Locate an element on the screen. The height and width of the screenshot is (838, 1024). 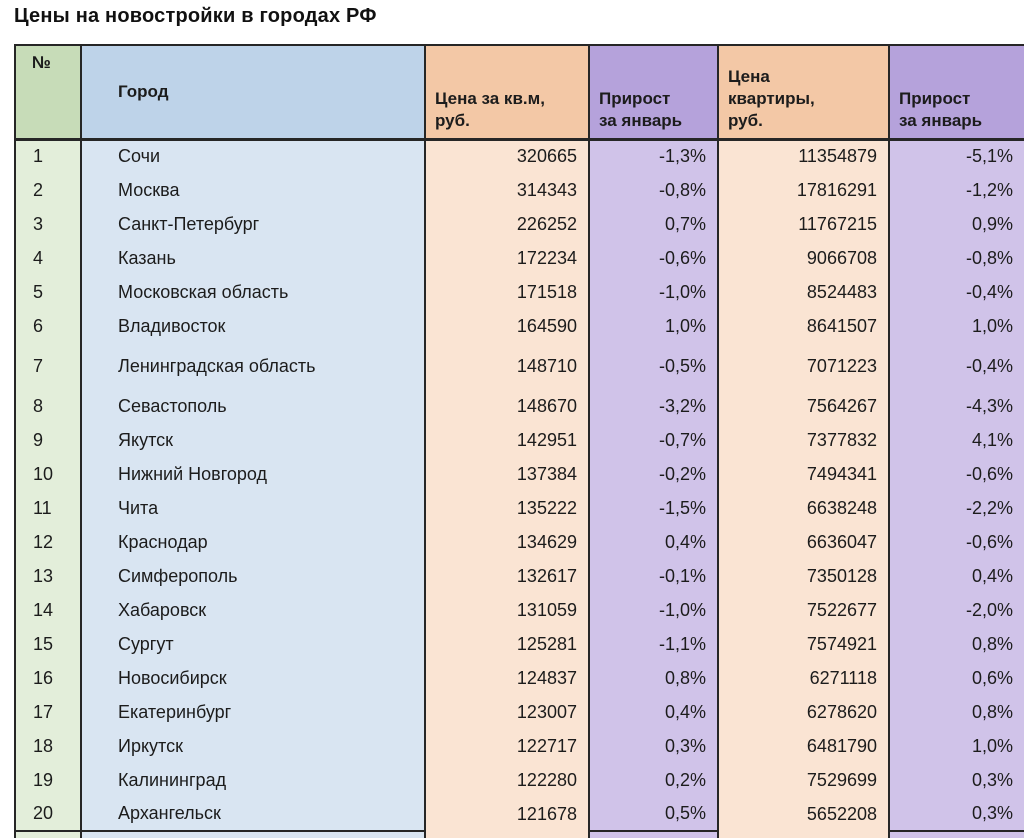
cell-growth_jan_sqm: -0,8% is located at coordinates (653, 190).